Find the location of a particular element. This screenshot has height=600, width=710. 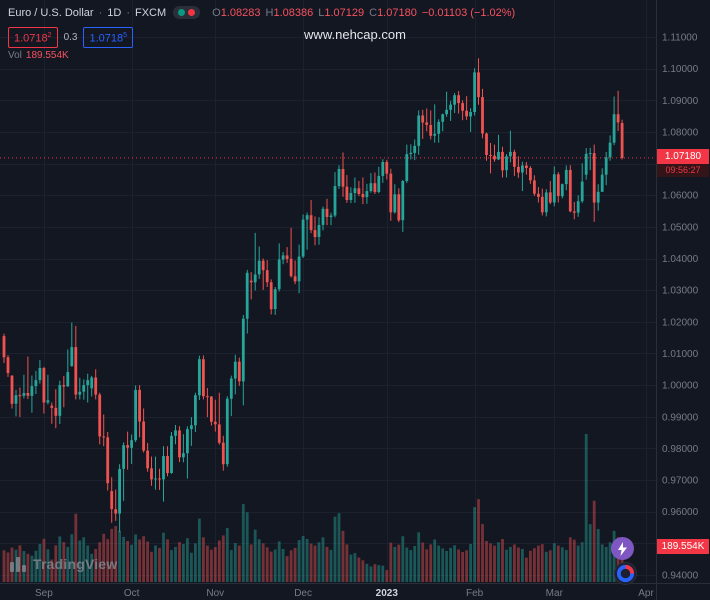

buy-button: 1.07185 is located at coordinates (108, 37).